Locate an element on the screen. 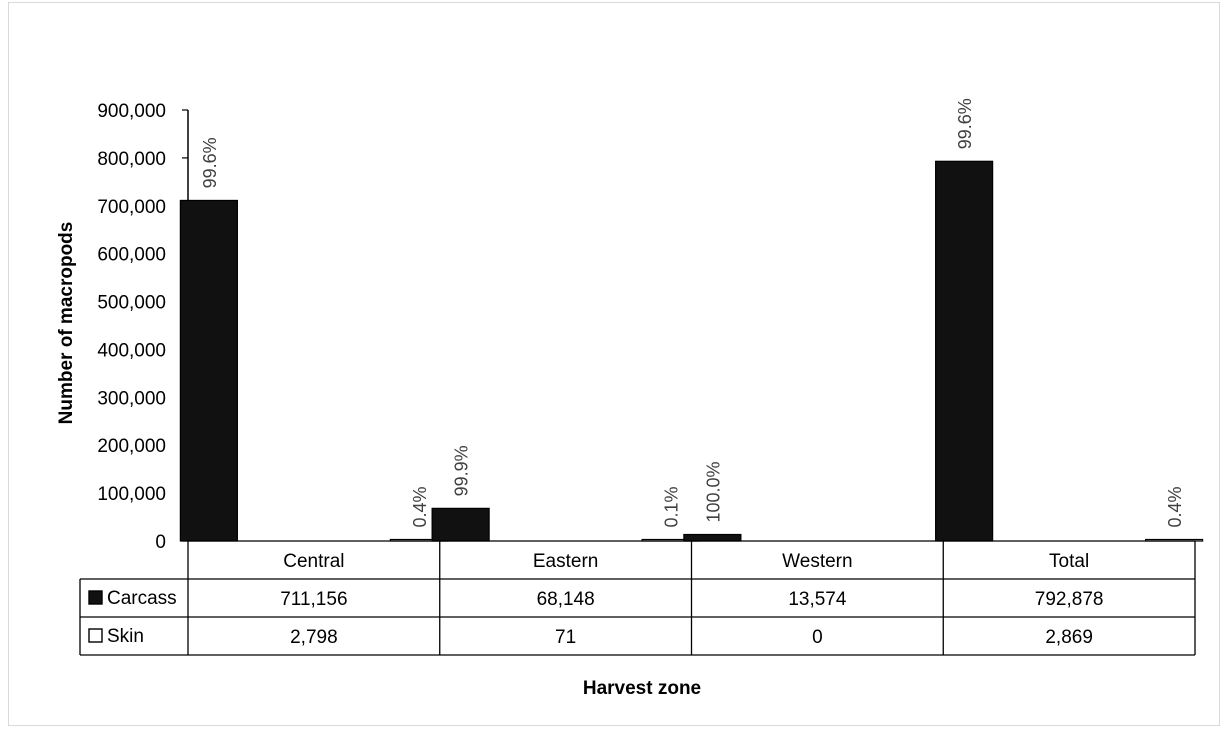 This screenshot has height=731, width=1229. x-tick-label: Eastern is located at coordinates (565, 561).